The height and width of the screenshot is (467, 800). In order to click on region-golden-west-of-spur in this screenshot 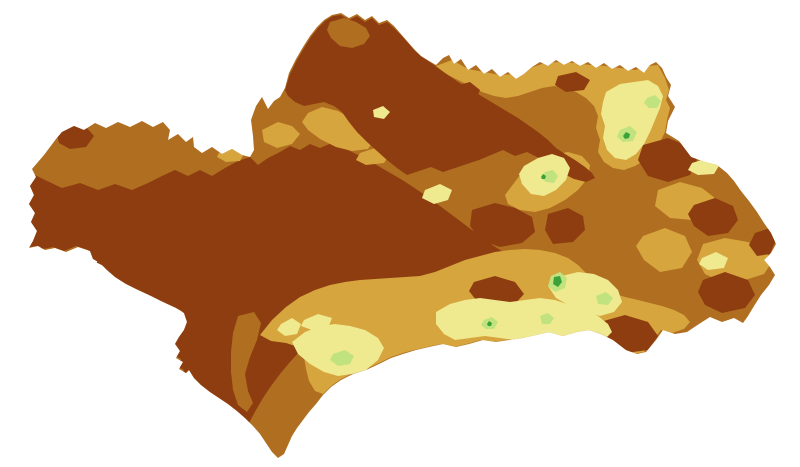, I will do `click(281, 135)`.